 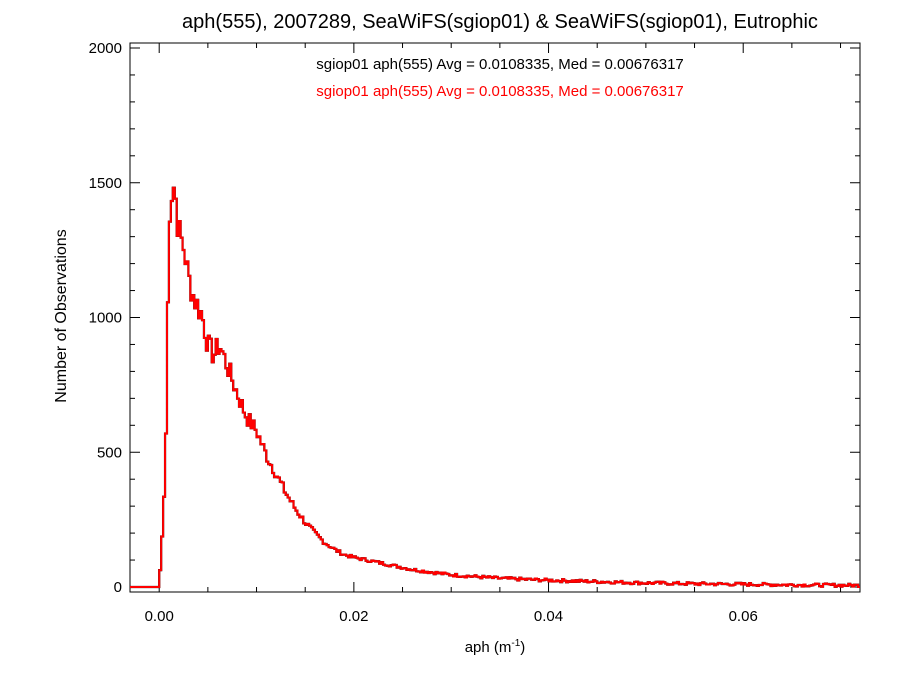 What do you see at coordinates (488, 647) in the screenshot?
I see `x-axis-label-main: aph (m` at bounding box center [488, 647].